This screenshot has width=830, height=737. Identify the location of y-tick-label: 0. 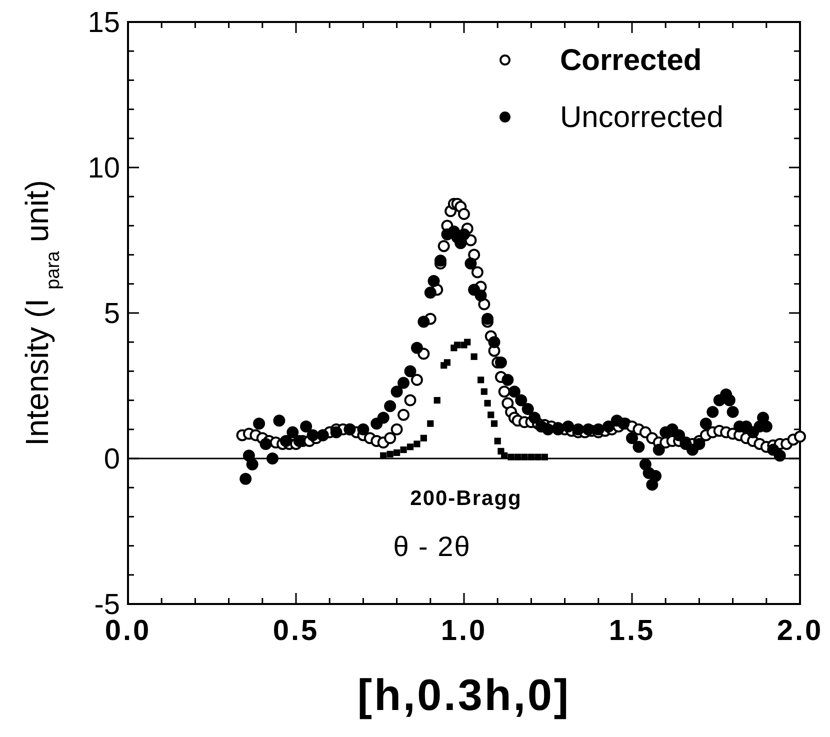
(112, 460).